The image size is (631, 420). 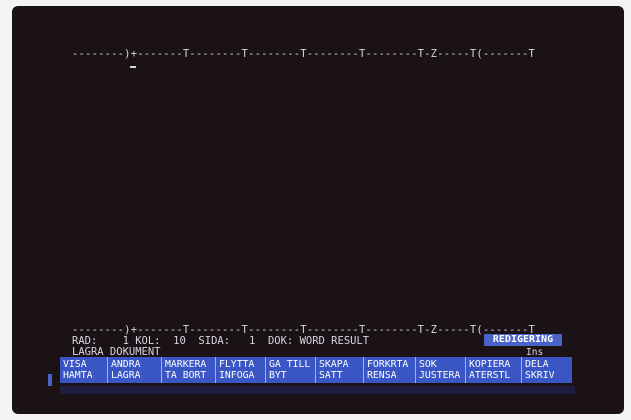 I want to click on message-line: LAGRA DOKUMENT, so click(x=116, y=352).